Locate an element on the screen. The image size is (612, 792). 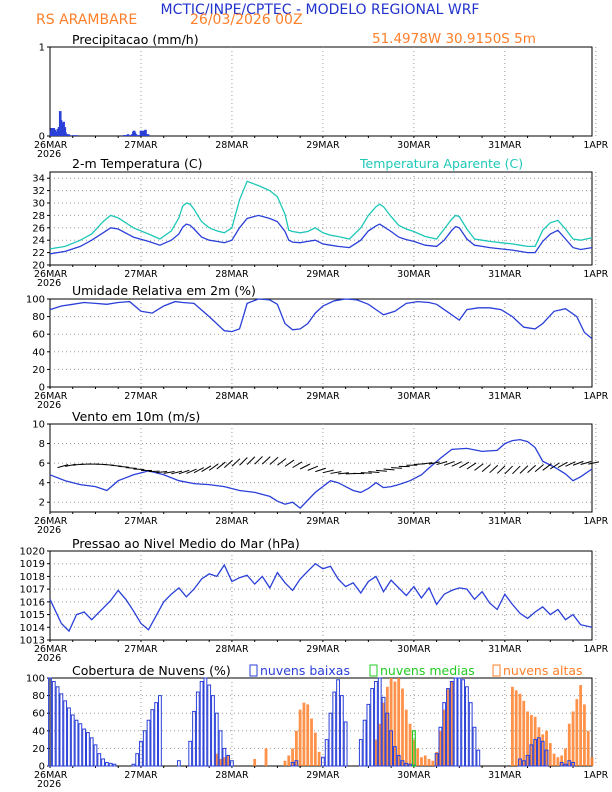
y-tick-label: 1016 is located at coordinates (32, 602).